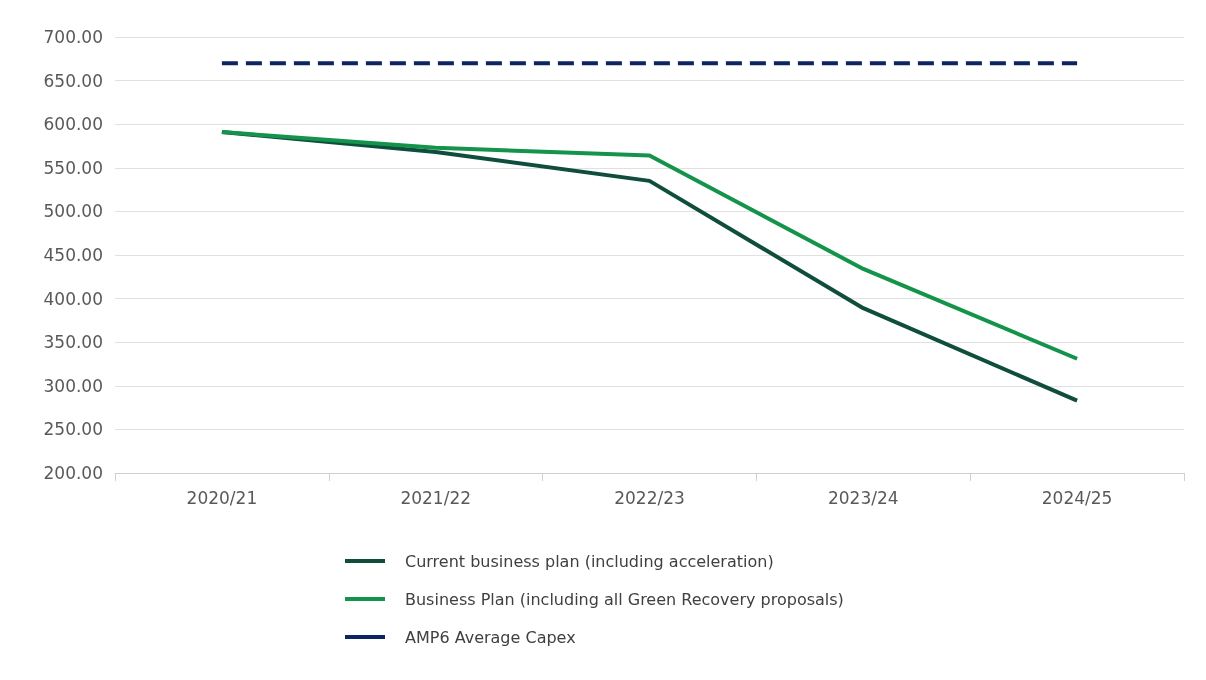  I want to click on y-tick-label: 400.00, so click(73, 298).